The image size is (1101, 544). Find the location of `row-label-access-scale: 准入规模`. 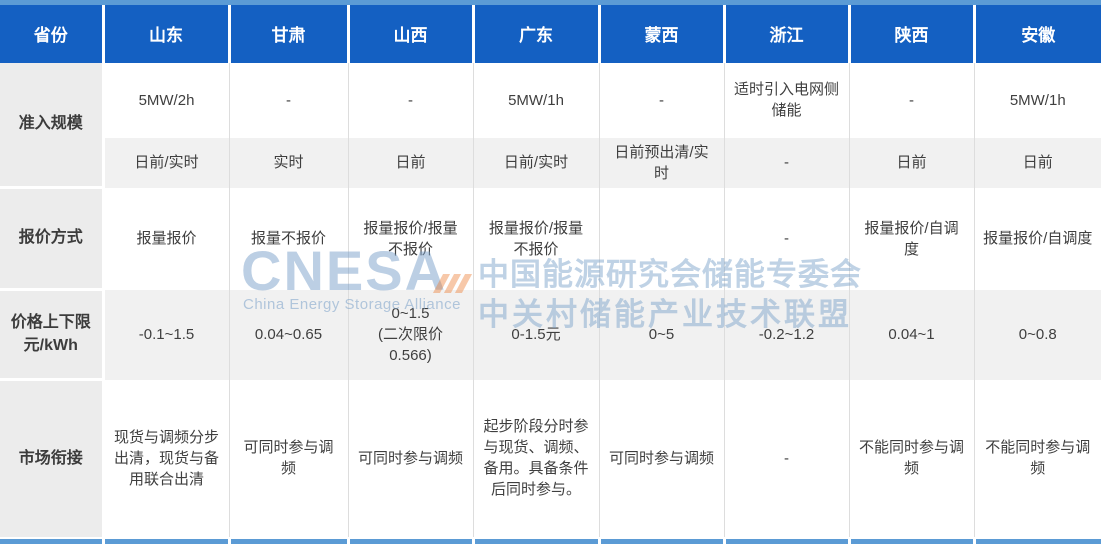

row-label-access-scale: 准入规模 is located at coordinates (52, 125).